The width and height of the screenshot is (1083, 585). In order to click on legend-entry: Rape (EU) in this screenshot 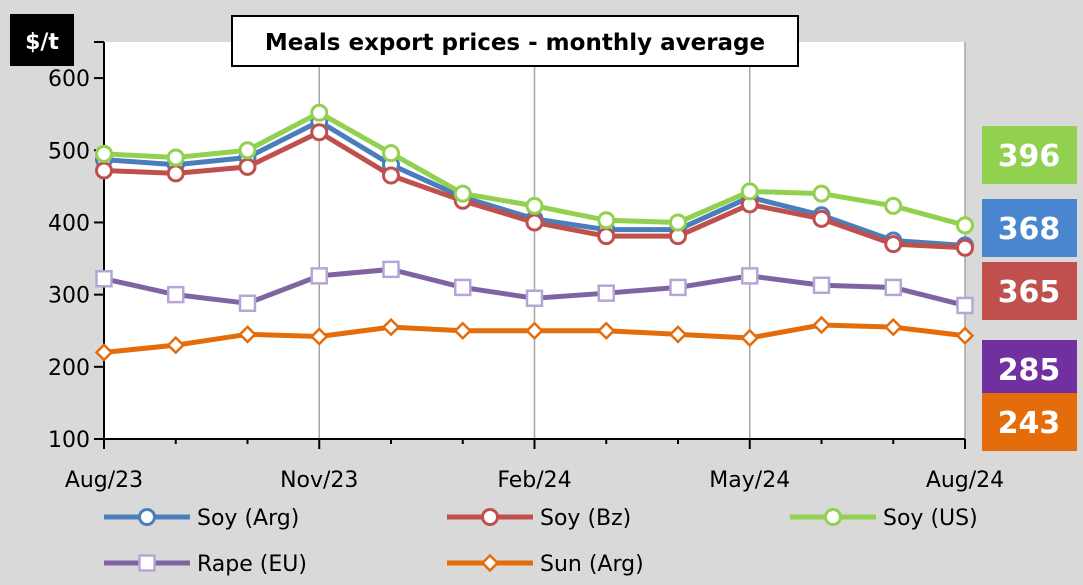, I will do `click(205, 564)`.